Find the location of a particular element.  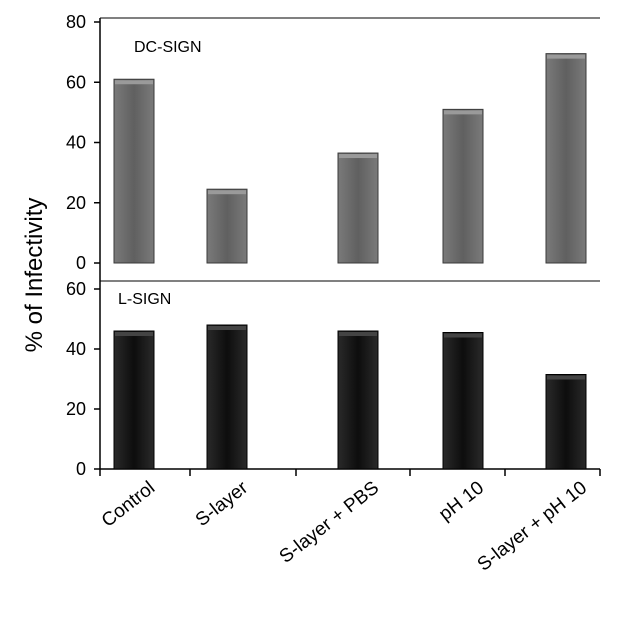

dc-sign-y-tick-label: 40 is located at coordinates (76, 143).